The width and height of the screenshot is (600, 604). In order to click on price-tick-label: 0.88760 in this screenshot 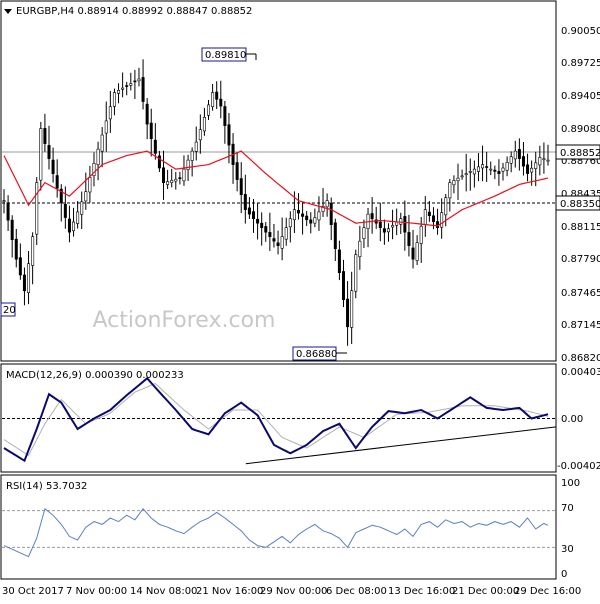, I will do `click(580, 161)`.